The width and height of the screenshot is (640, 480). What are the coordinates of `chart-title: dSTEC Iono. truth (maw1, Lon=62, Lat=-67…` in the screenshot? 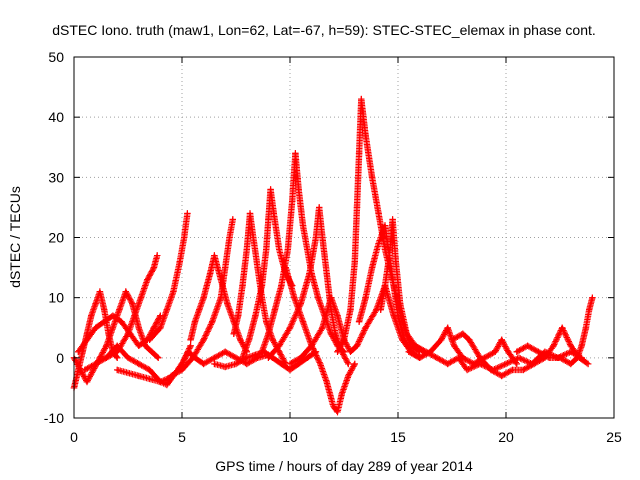 It's located at (324, 30).